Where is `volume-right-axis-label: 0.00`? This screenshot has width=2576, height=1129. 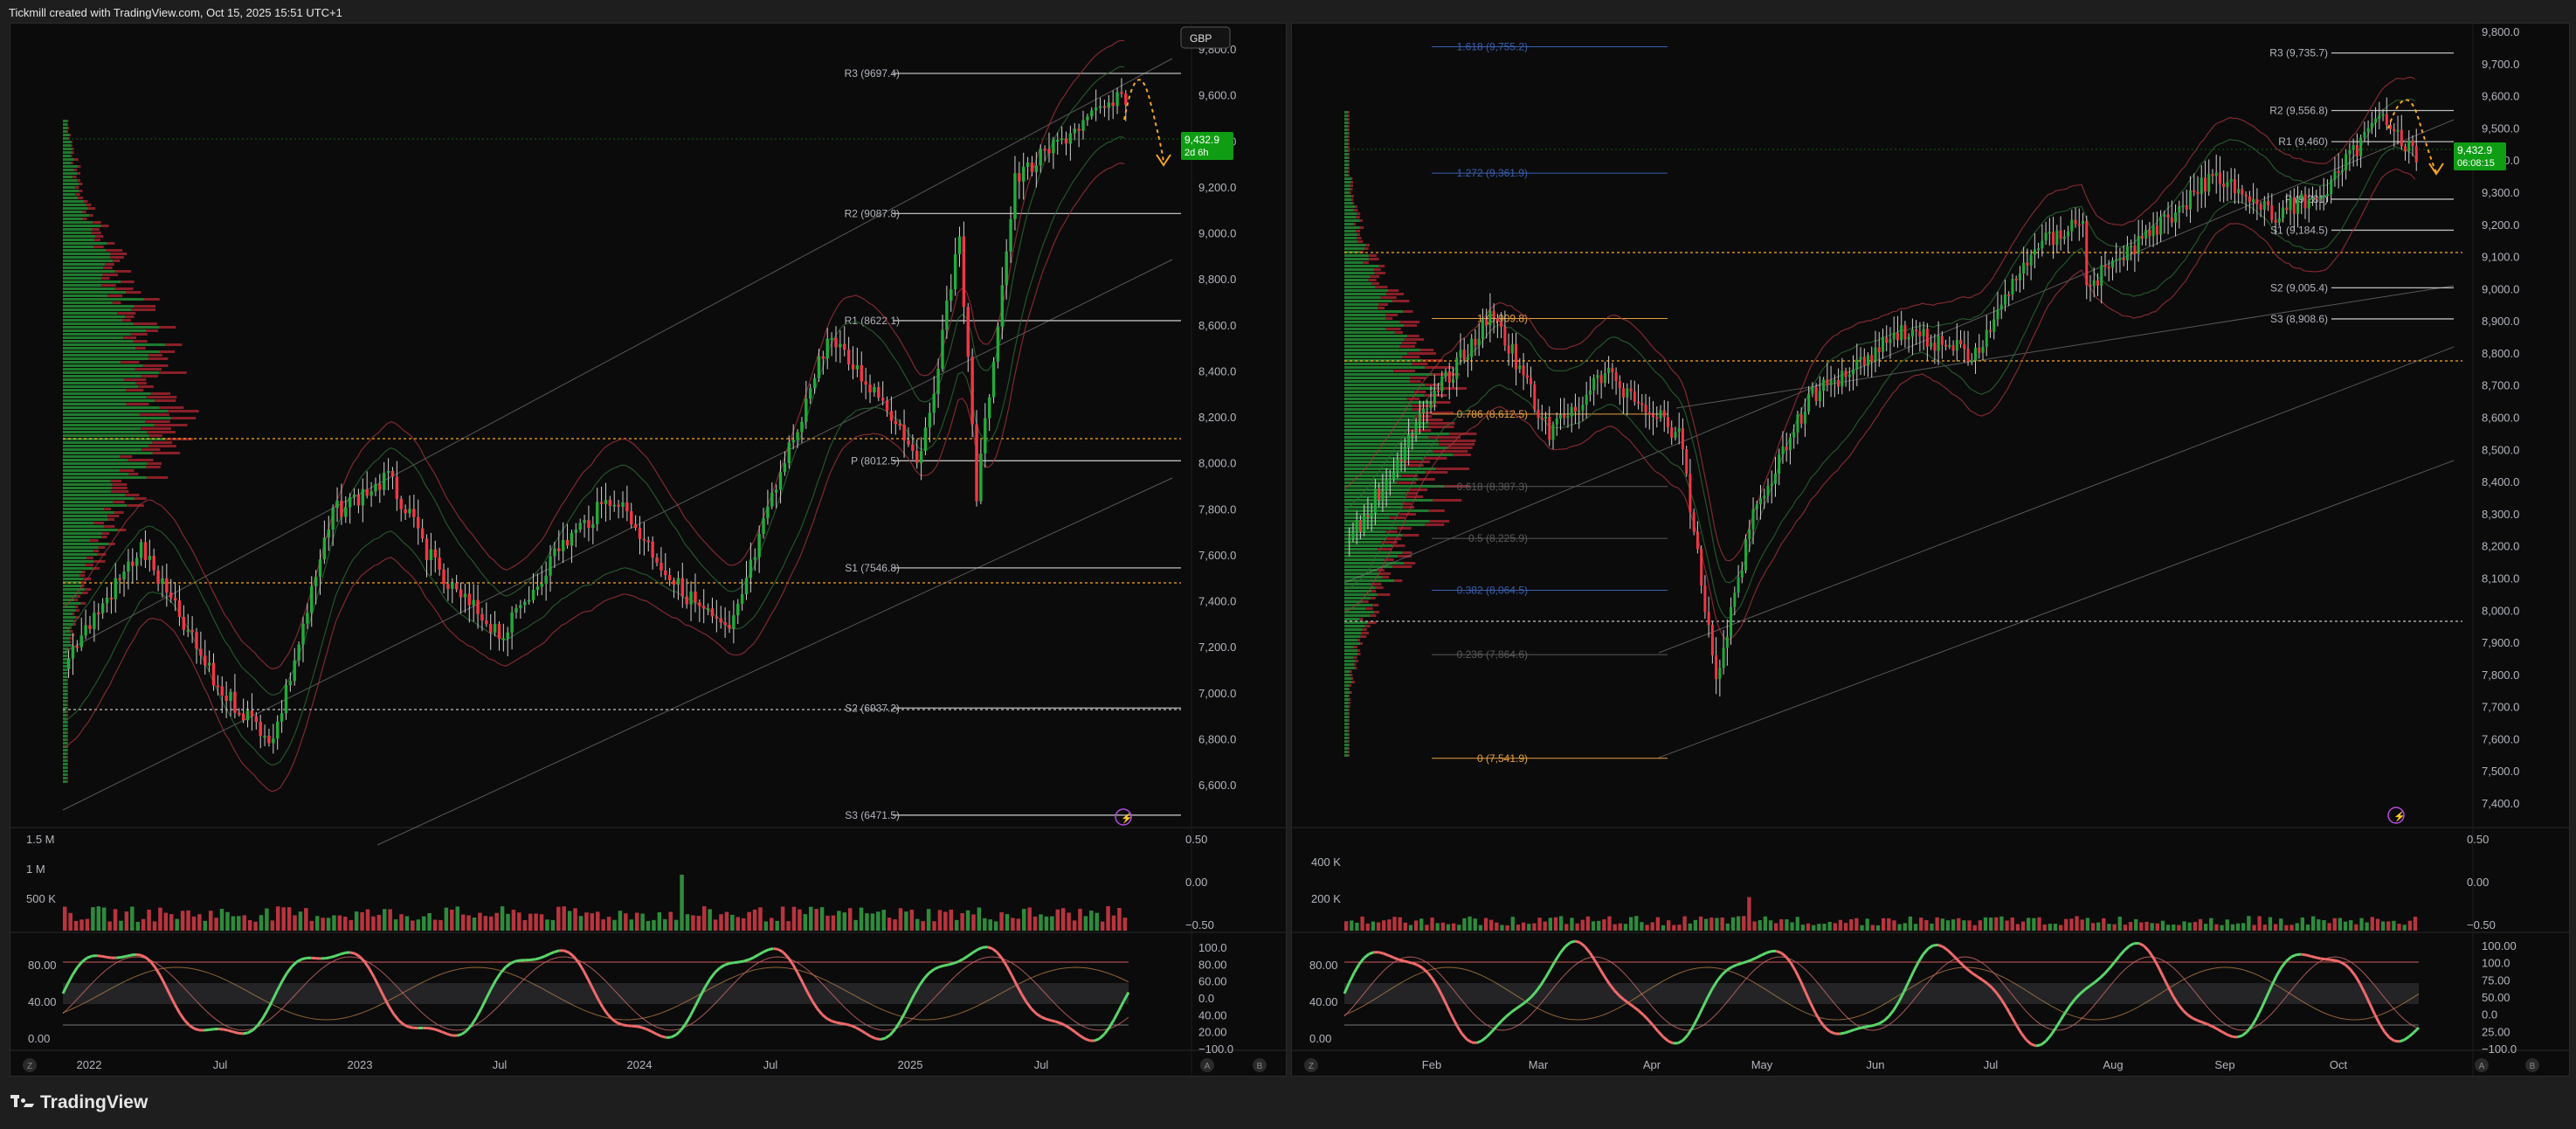 volume-right-axis-label: 0.00 is located at coordinates (2478, 882).